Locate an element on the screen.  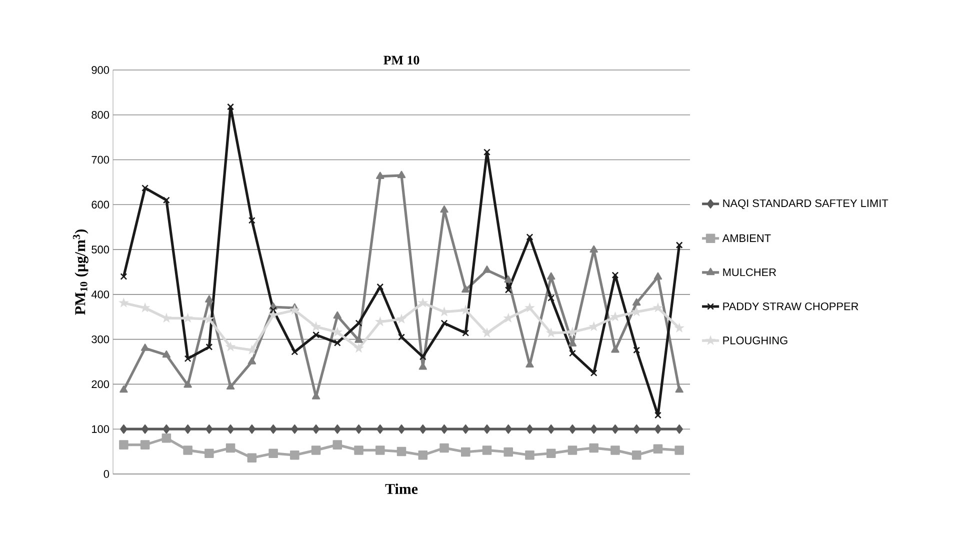
y-tick-label: 200 is located at coordinates (101, 384).